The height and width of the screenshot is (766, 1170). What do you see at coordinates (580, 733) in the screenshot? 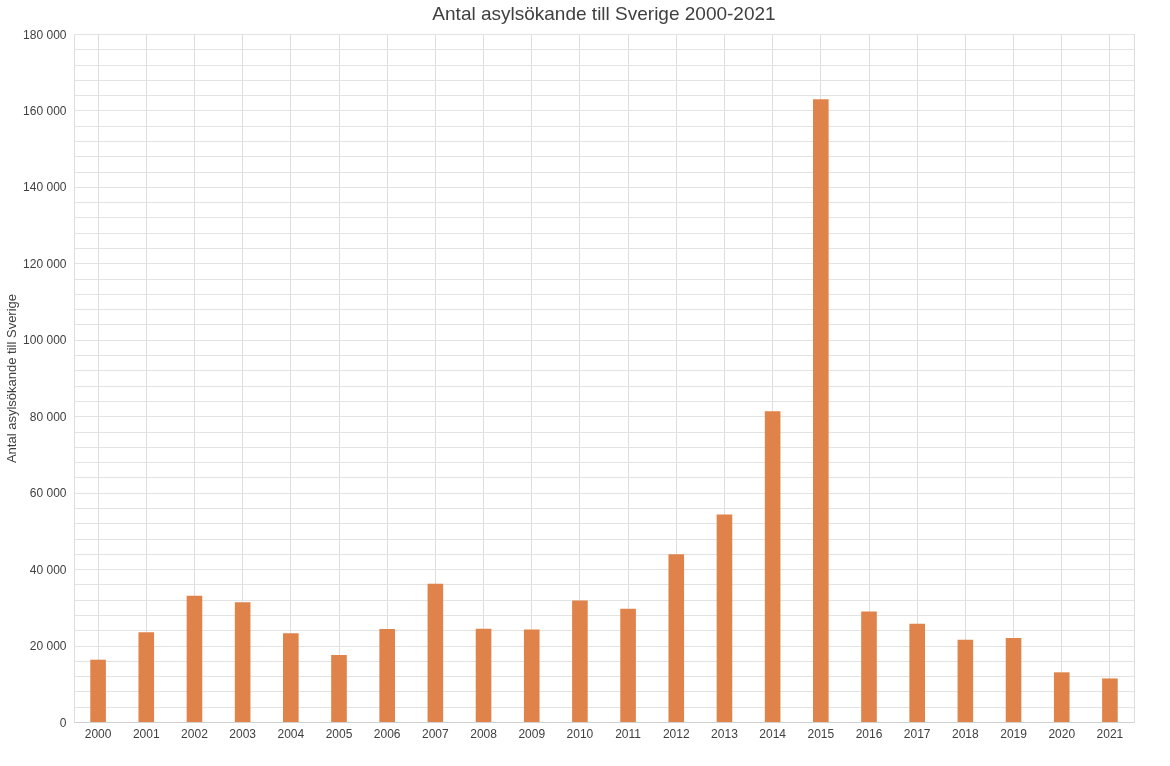
I see `x-tick-label: 2010` at bounding box center [580, 733].